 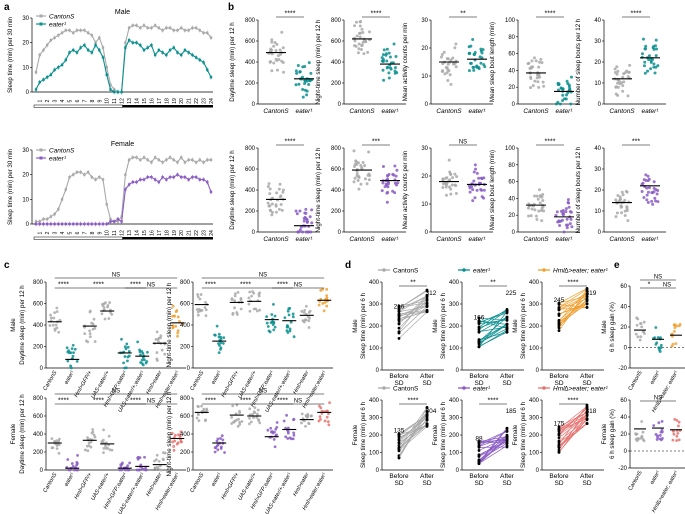 What do you see at coordinates (435, 434) in the screenshot?
I see `sex-label: Female` at bounding box center [435, 434].